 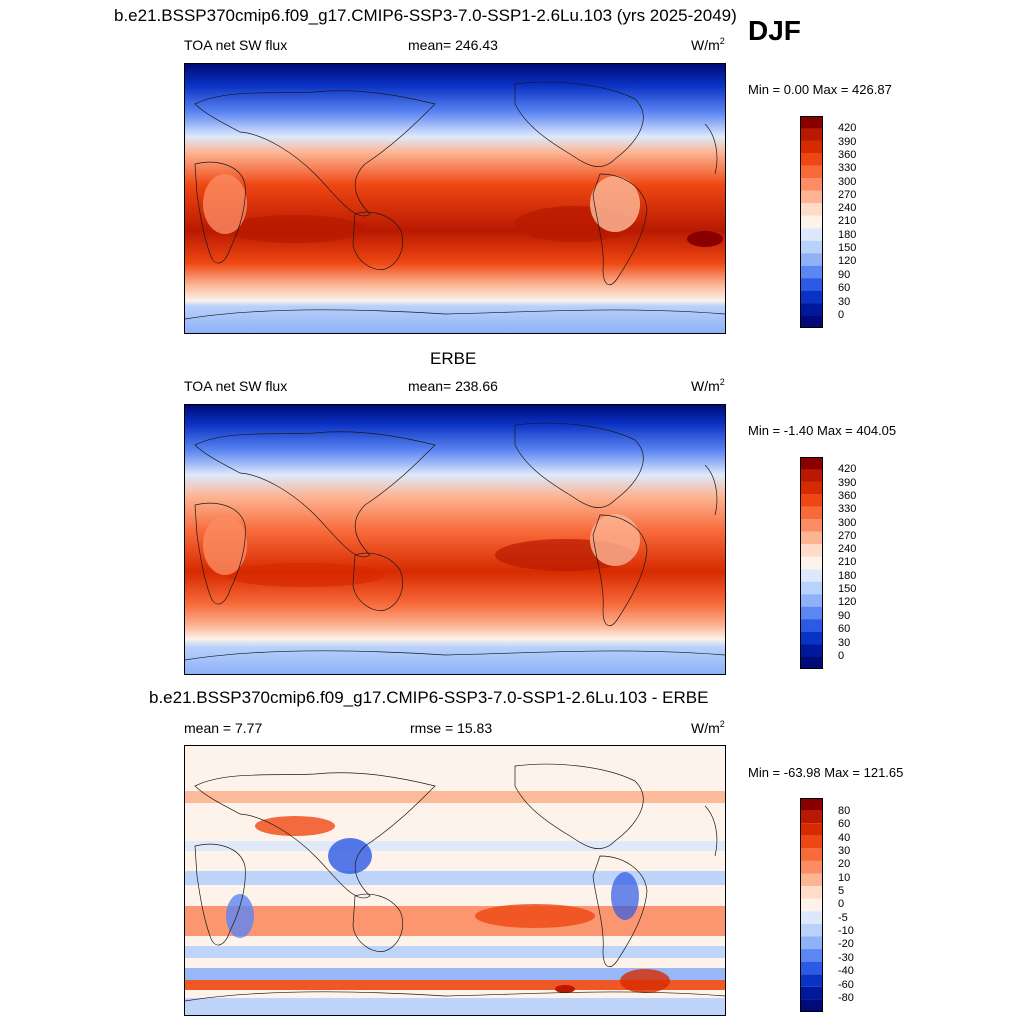 What do you see at coordinates (236, 386) in the screenshot?
I see `panel2-variable-label: TOA net SW flux` at bounding box center [236, 386].